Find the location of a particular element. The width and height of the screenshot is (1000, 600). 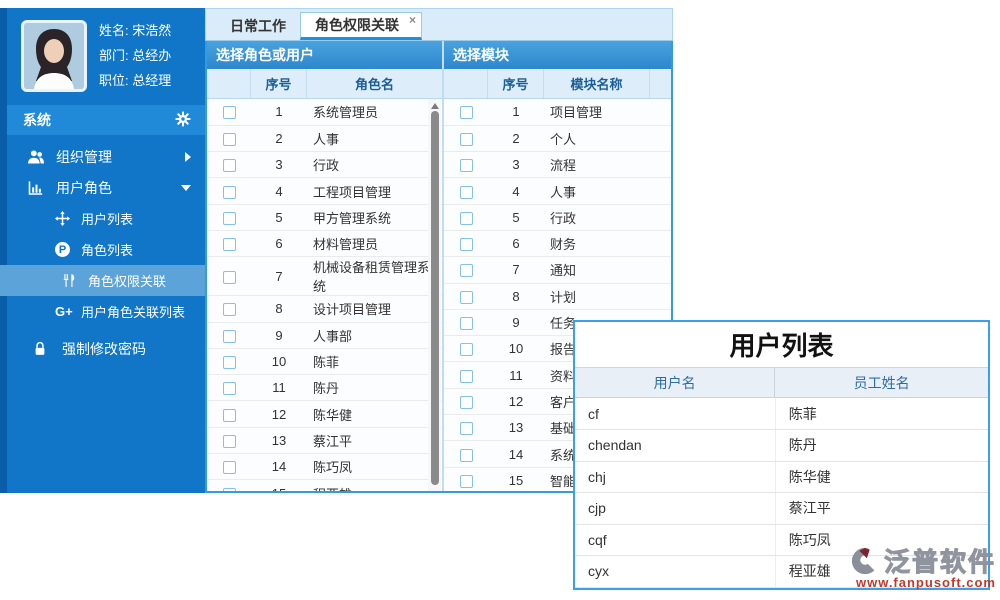

move-icon is located at coordinates (64, 218).